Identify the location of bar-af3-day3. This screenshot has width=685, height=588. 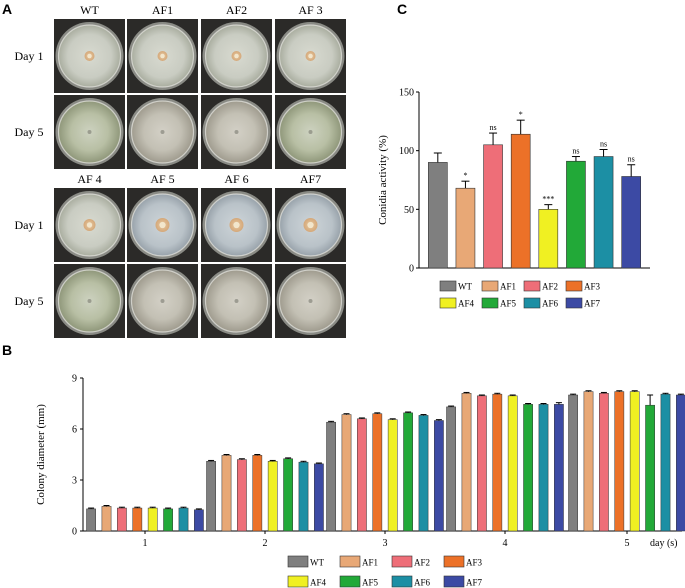
(377, 472).